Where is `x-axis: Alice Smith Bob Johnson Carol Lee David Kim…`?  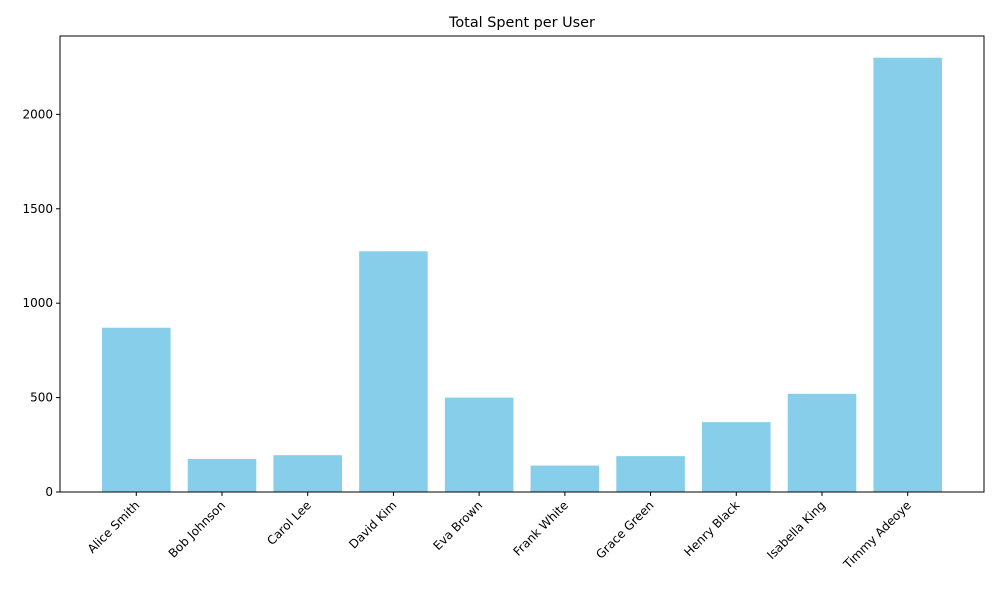
x-axis: Alice Smith Bob Johnson Carol Lee David Kim… is located at coordinates (499, 532).